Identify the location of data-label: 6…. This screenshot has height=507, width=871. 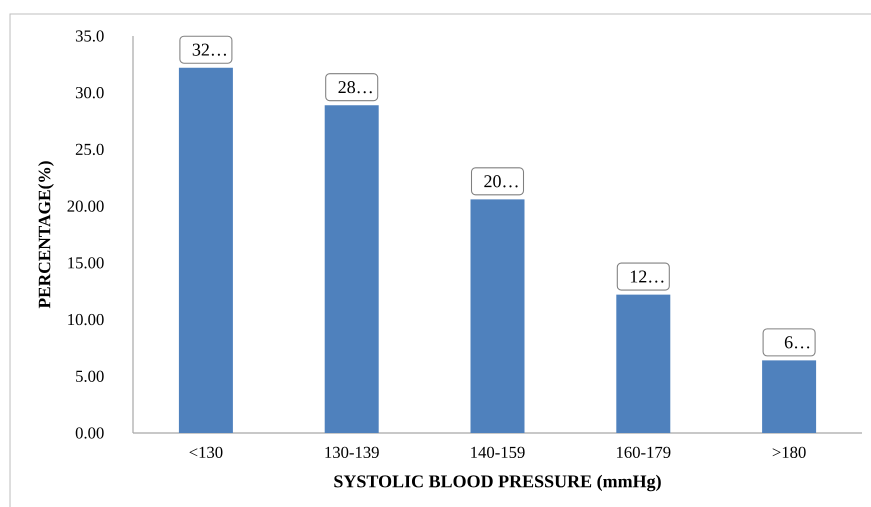
(797, 342).